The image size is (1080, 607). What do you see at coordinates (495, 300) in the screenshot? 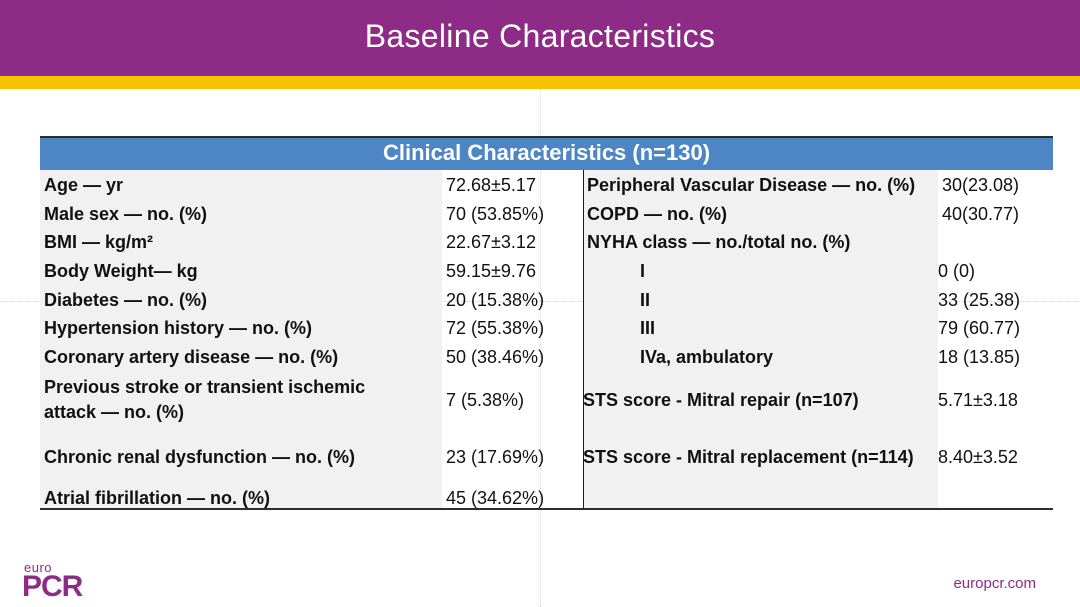
I see `left-row-value: 20 (15.38%)` at bounding box center [495, 300].